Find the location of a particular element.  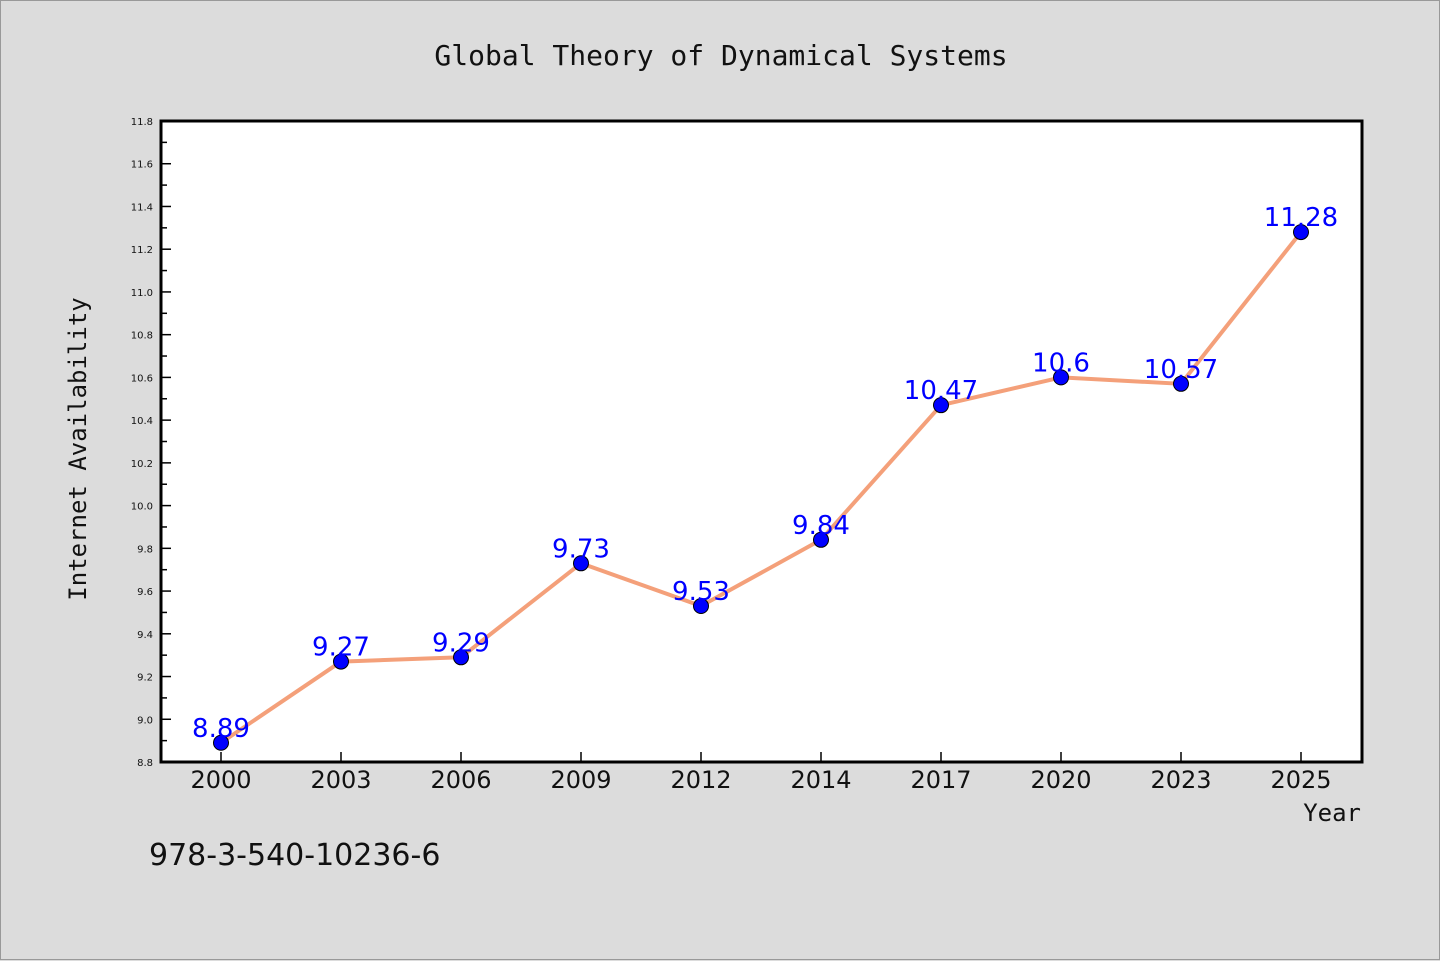

y-tick-label: 10.8 is located at coordinates (142, 336).